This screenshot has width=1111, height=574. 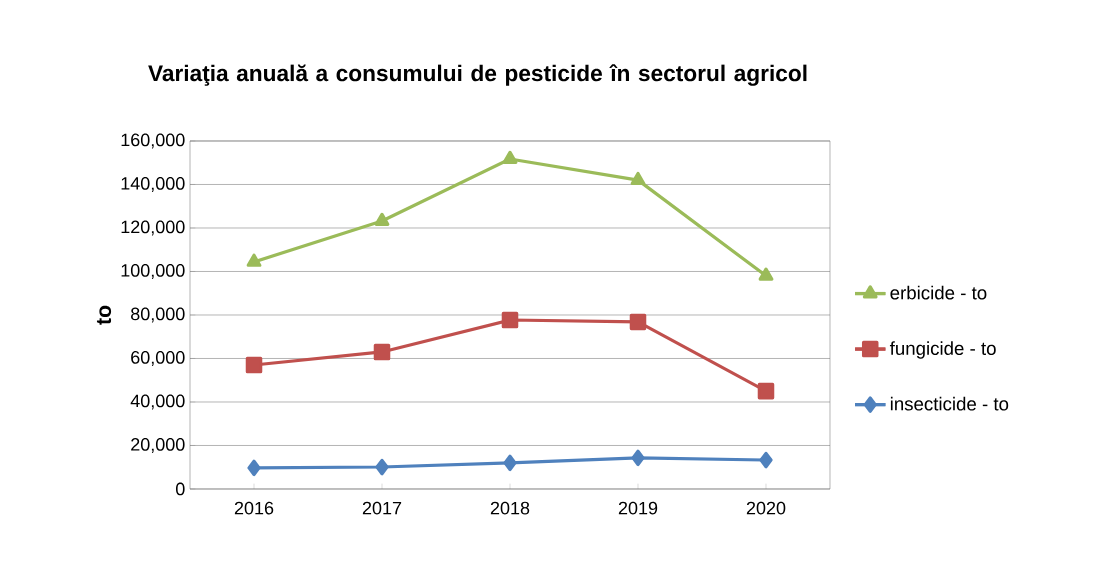 I want to click on x-tick-label: 2019, so click(x=638, y=508).